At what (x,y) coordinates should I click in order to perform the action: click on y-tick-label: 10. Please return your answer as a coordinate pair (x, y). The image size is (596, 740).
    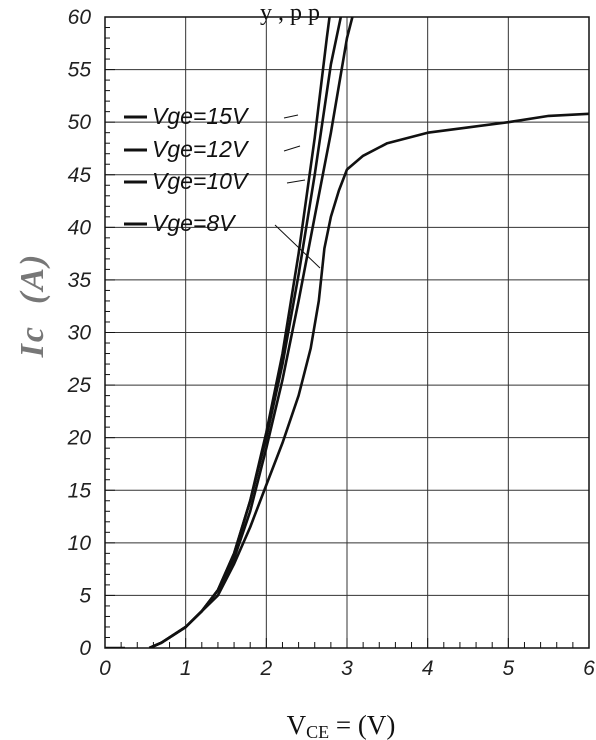
    Looking at the image, I should click on (80, 543).